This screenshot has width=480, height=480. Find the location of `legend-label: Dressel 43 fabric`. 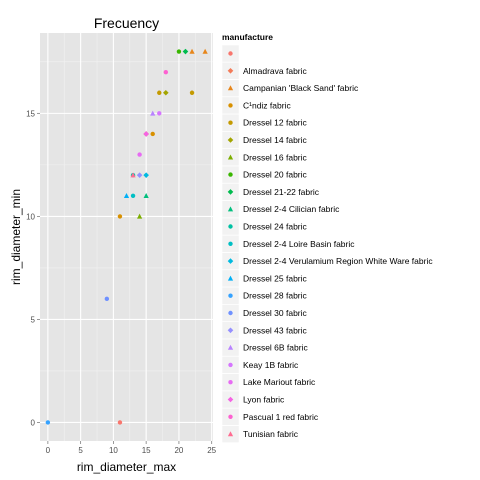

legend-label: Dressel 43 fabric is located at coordinates (275, 330).